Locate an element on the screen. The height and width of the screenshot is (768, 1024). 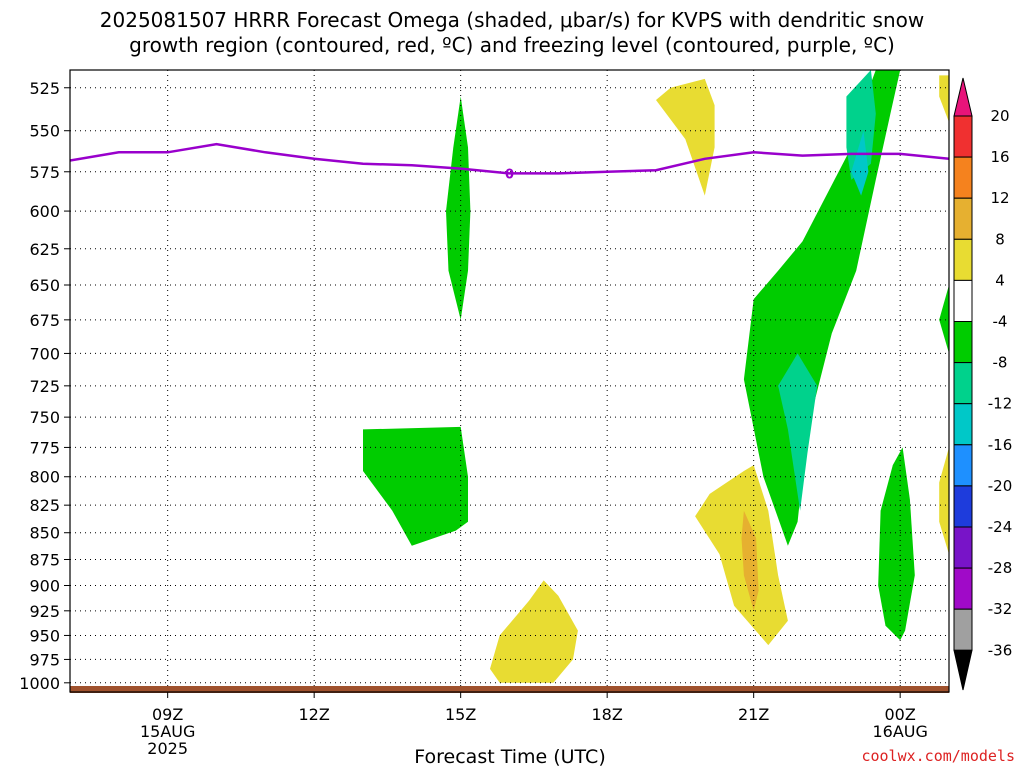
y-tick-label-650: 650 is located at coordinates (44, 285).